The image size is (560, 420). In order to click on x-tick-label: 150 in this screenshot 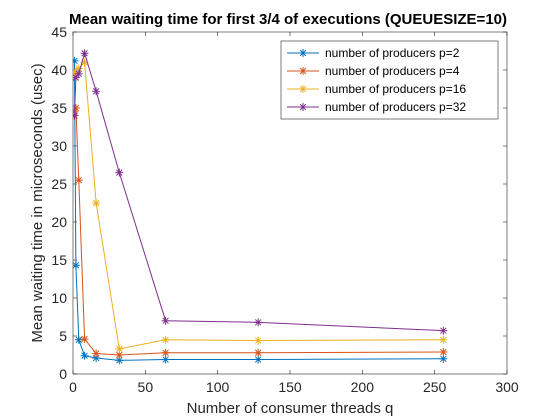, I will do `click(290, 387)`.